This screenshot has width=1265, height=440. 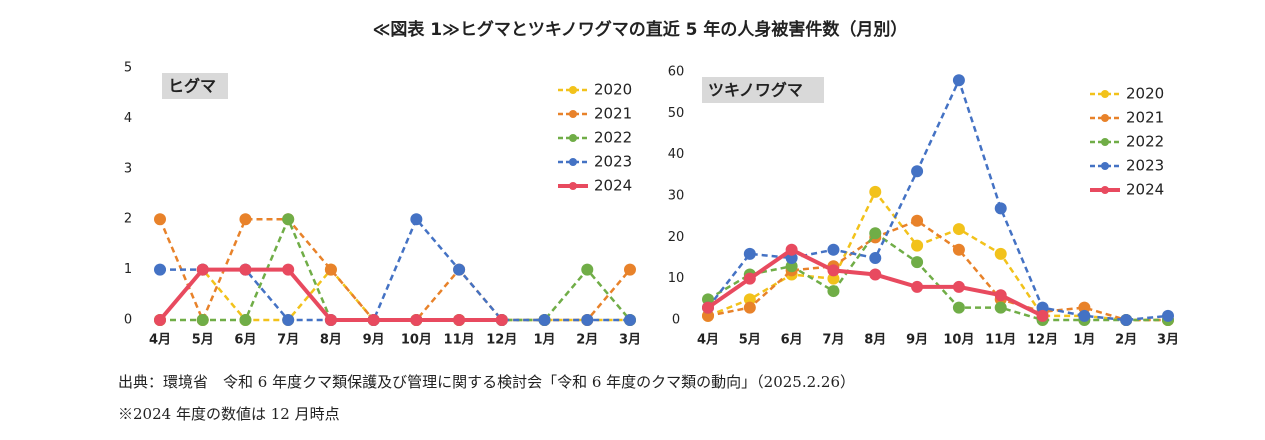 I want to click on legend-label: 2024, so click(x=1145, y=190).